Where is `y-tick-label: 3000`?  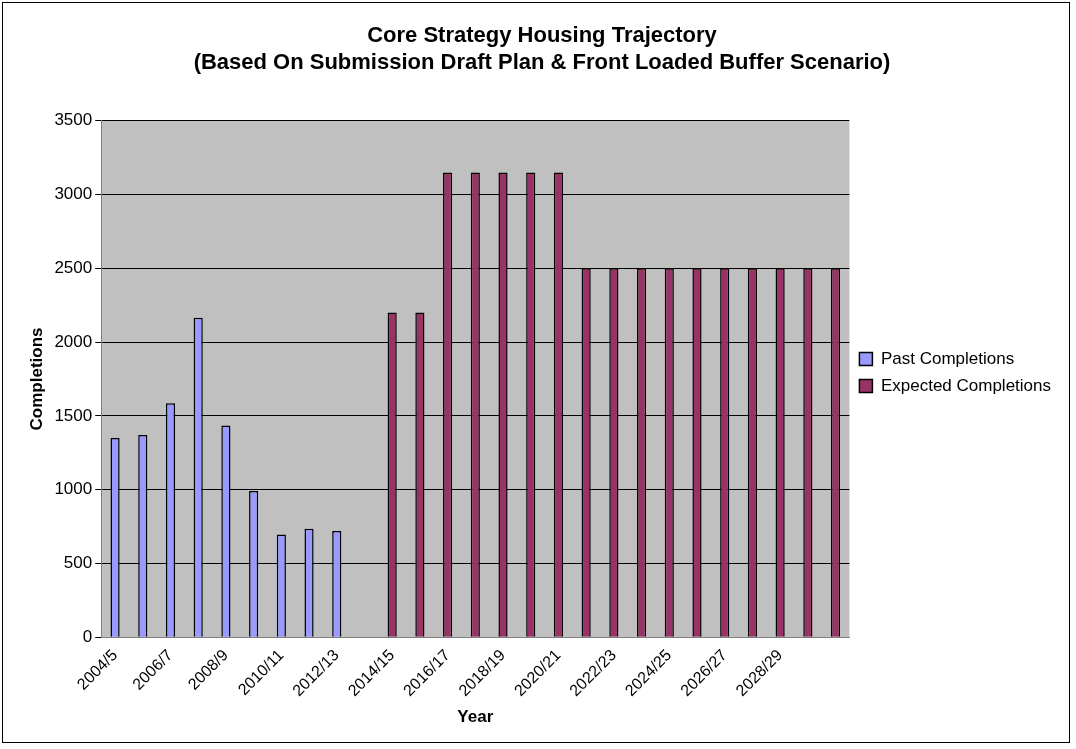
y-tick-label: 3000 is located at coordinates (73, 194).